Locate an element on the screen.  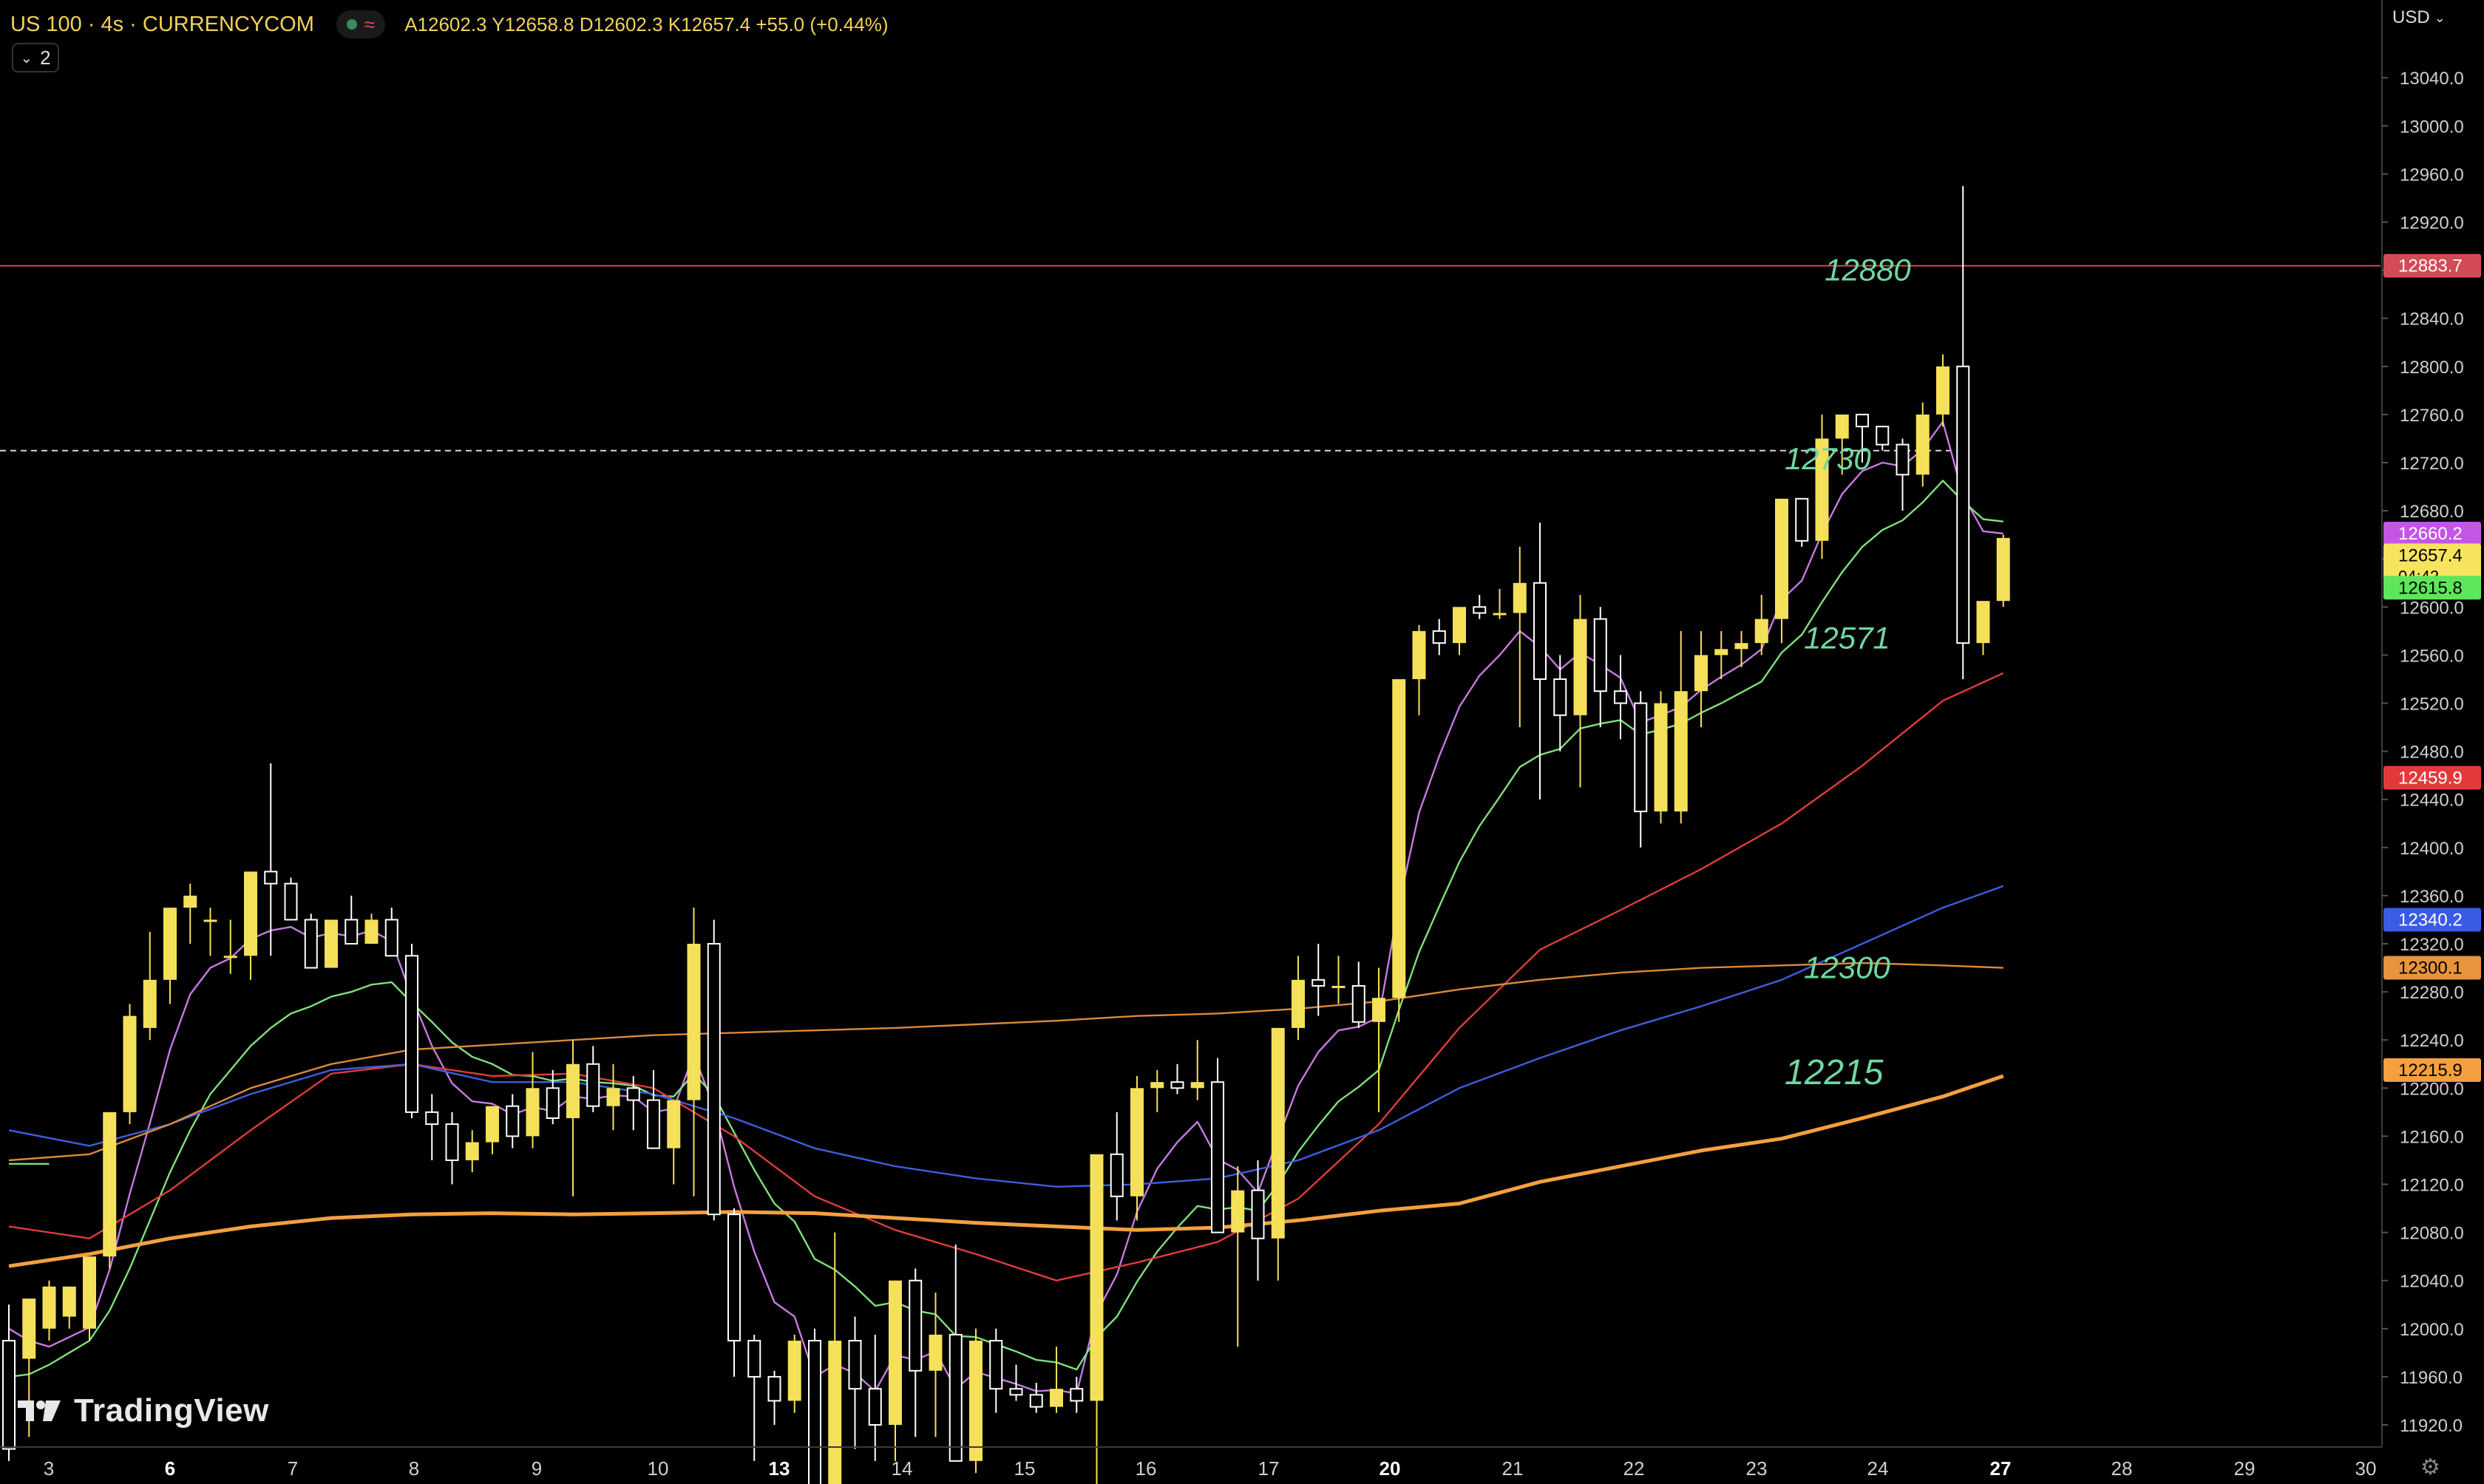
price-axis-label: 12760.0 is located at coordinates (2432, 416).